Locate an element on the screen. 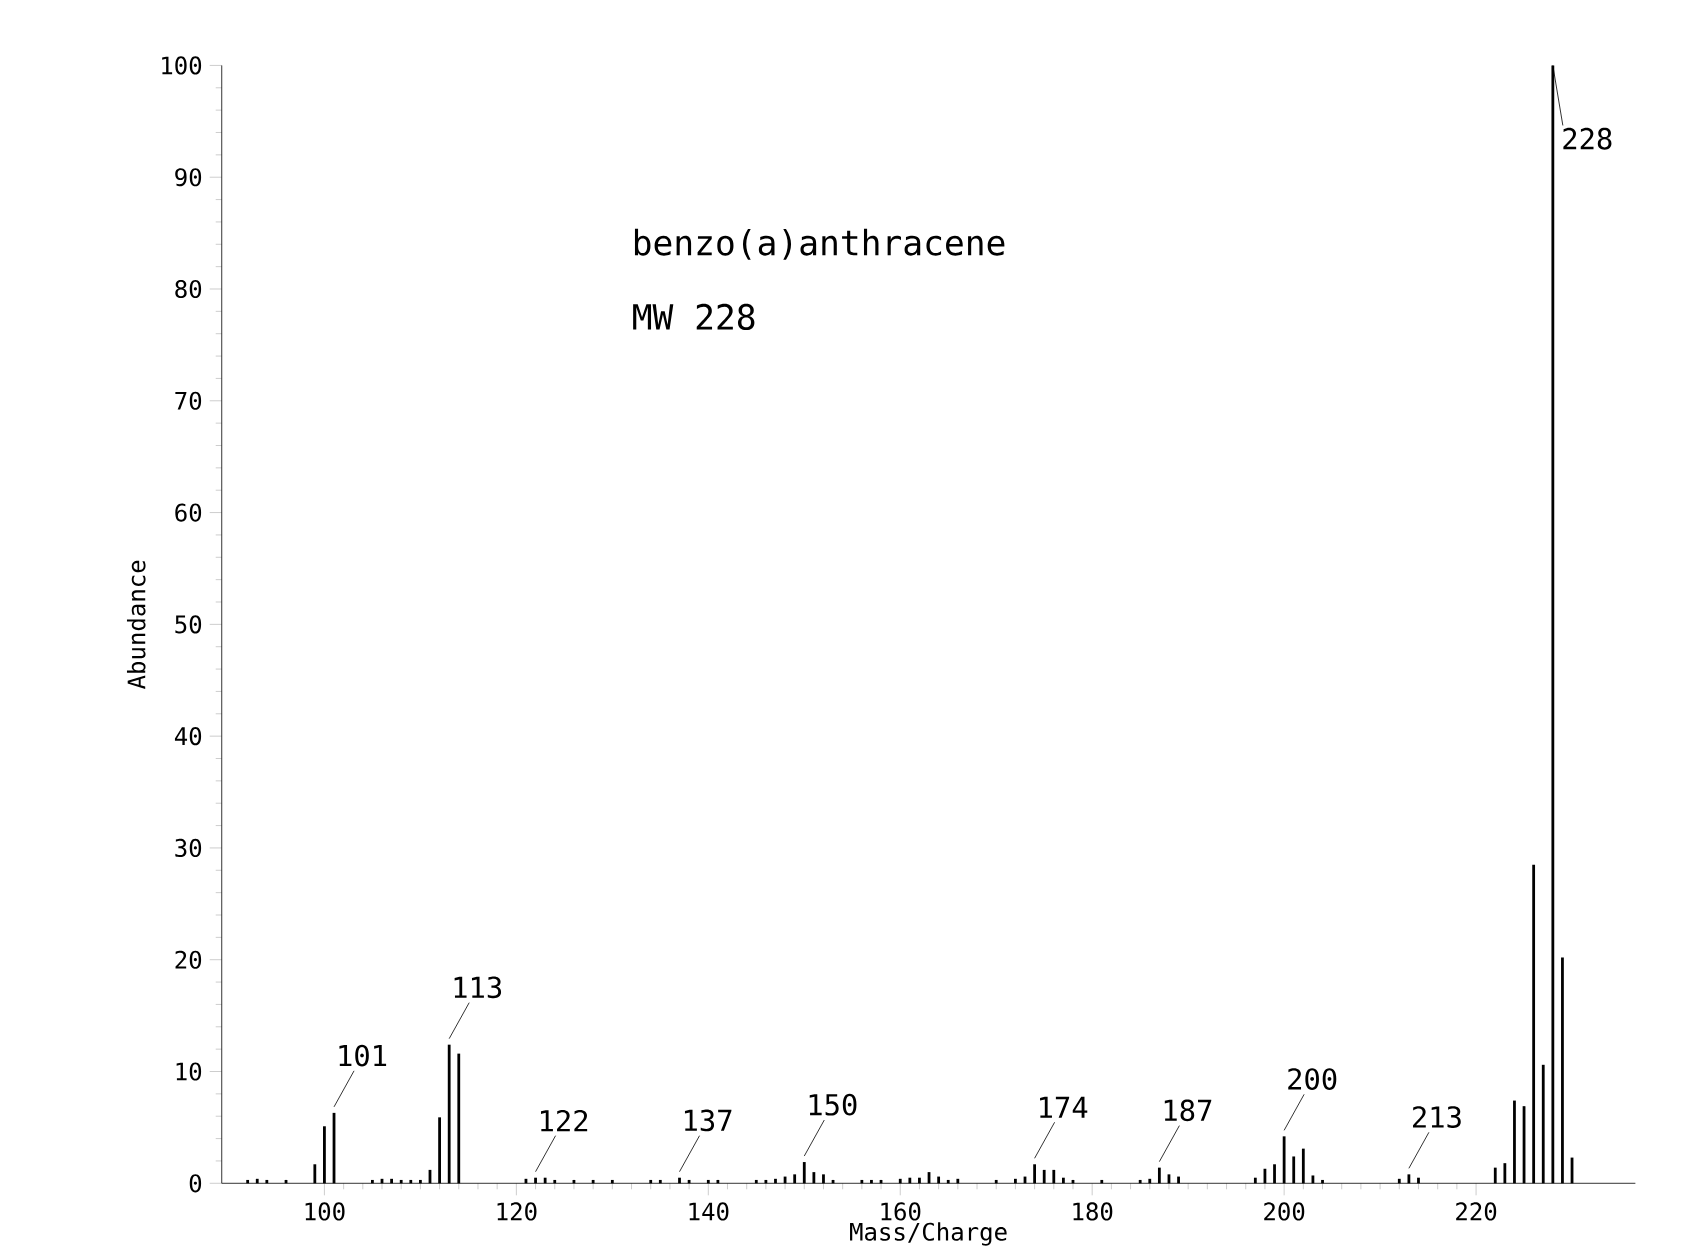 This screenshot has height=1259, width=1693. y-tick-label: 80 is located at coordinates (188, 289).